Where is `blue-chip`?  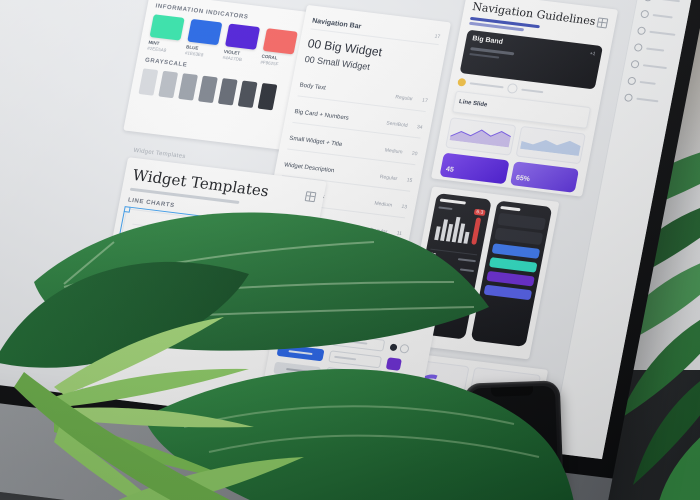
blue-chip is located at coordinates (205, 32).